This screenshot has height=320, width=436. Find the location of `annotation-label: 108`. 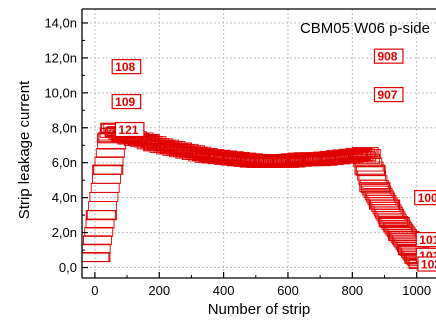

annotation-label: 108 is located at coordinates (125, 67).